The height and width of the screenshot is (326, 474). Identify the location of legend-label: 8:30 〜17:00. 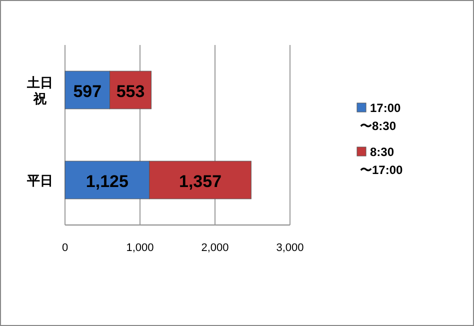
(382, 161).